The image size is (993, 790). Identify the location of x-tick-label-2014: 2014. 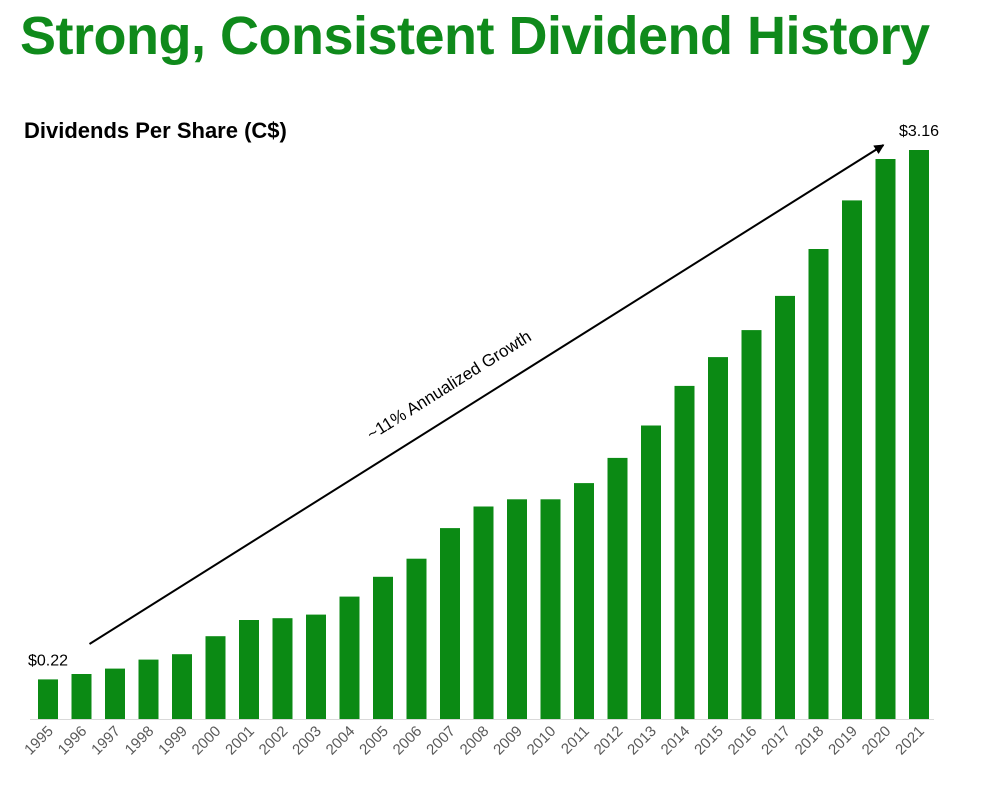
(676, 741).